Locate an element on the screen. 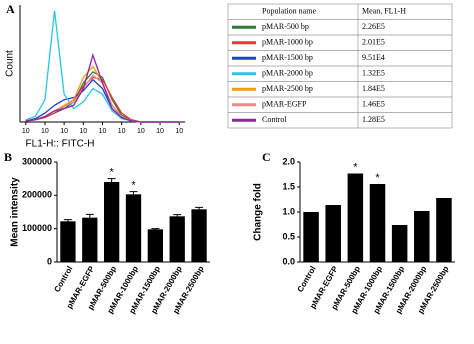 The width and height of the screenshot is (474, 344). table-value: 1.84E5 is located at coordinates (373, 88).